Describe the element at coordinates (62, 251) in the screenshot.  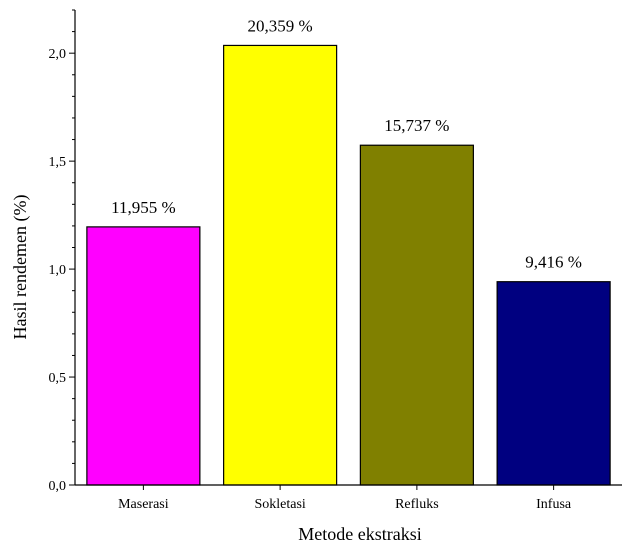
I see `y-axis: 0,0 0,5 1,0 1,5 2,0` at that location.